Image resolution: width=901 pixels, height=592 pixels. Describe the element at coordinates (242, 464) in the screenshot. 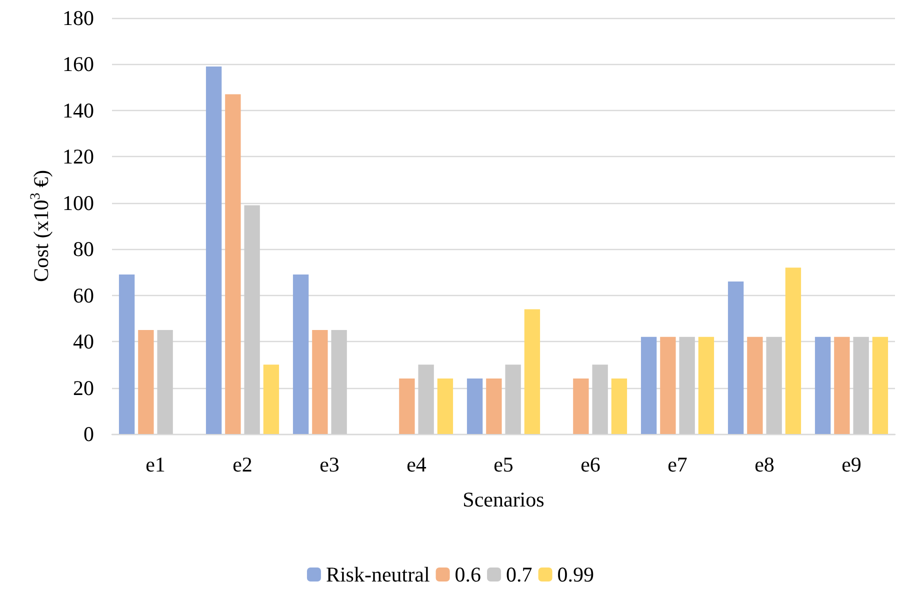

I see `x-tick-label: e2` at that location.